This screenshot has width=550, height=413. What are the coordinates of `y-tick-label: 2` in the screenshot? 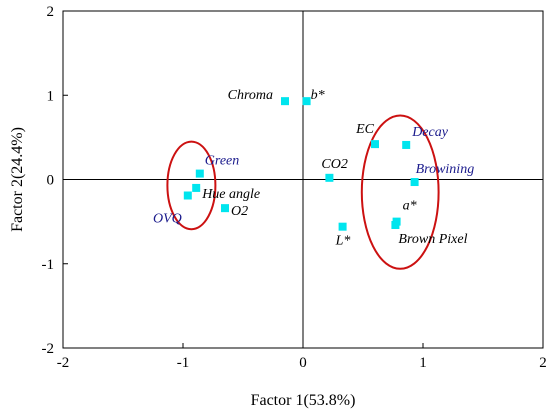 It's located at (51, 12).